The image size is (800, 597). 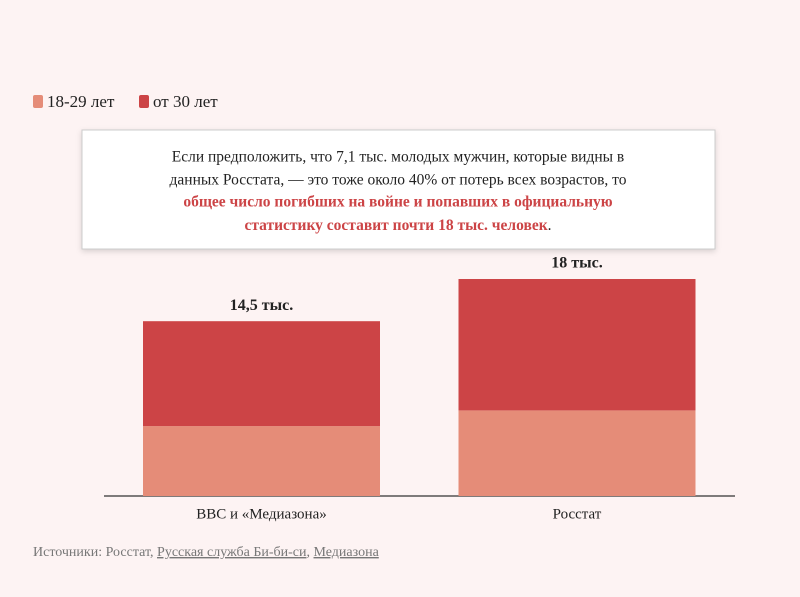 I want to click on total-label: 14,5 тыс., so click(x=261, y=305).